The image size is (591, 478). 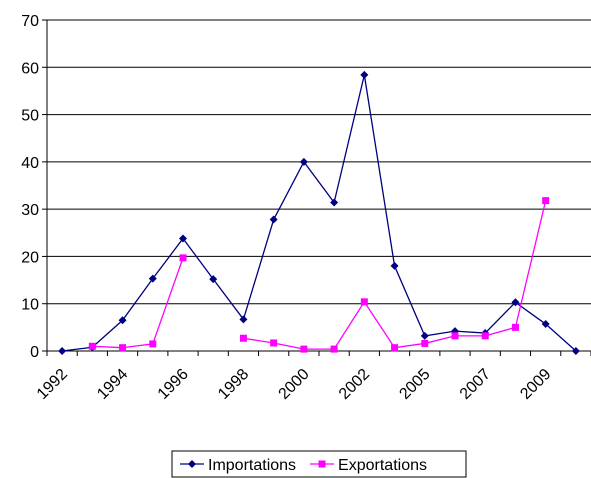 I want to click on x-tick-label: 1996, so click(x=173, y=384).